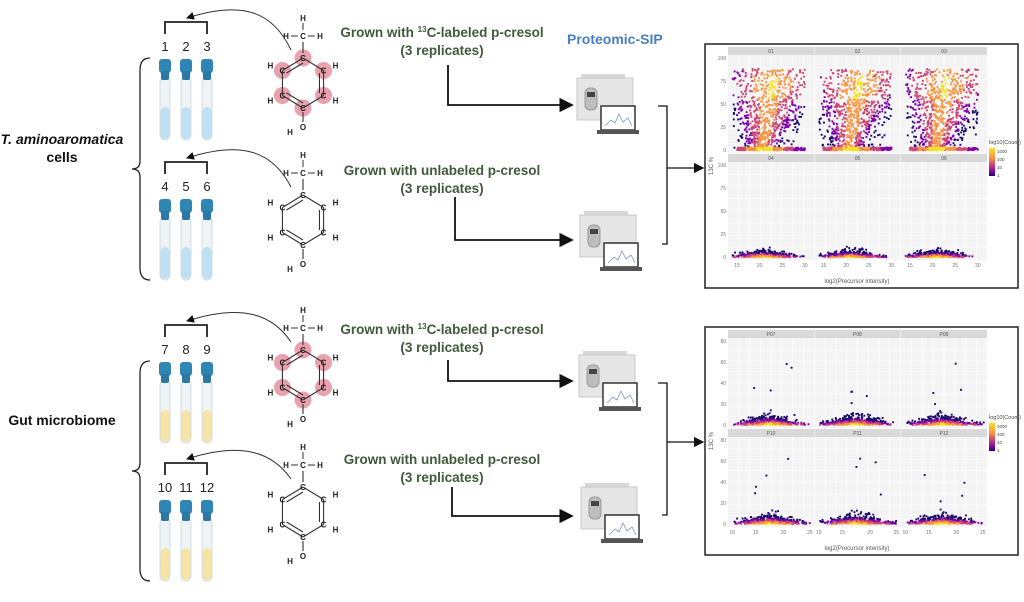  Describe the element at coordinates (165, 369) in the screenshot. I see `tube-cap` at that location.